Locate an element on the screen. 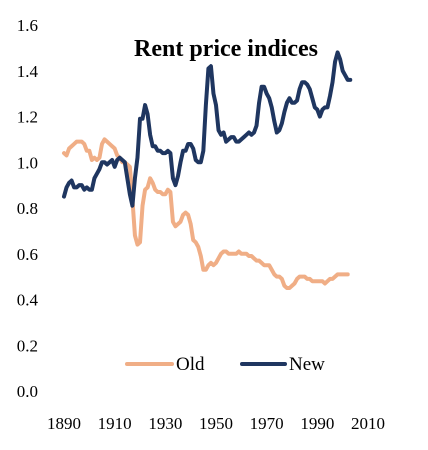 The width and height of the screenshot is (428, 450). x-tick-label: 1990 is located at coordinates (317, 423).